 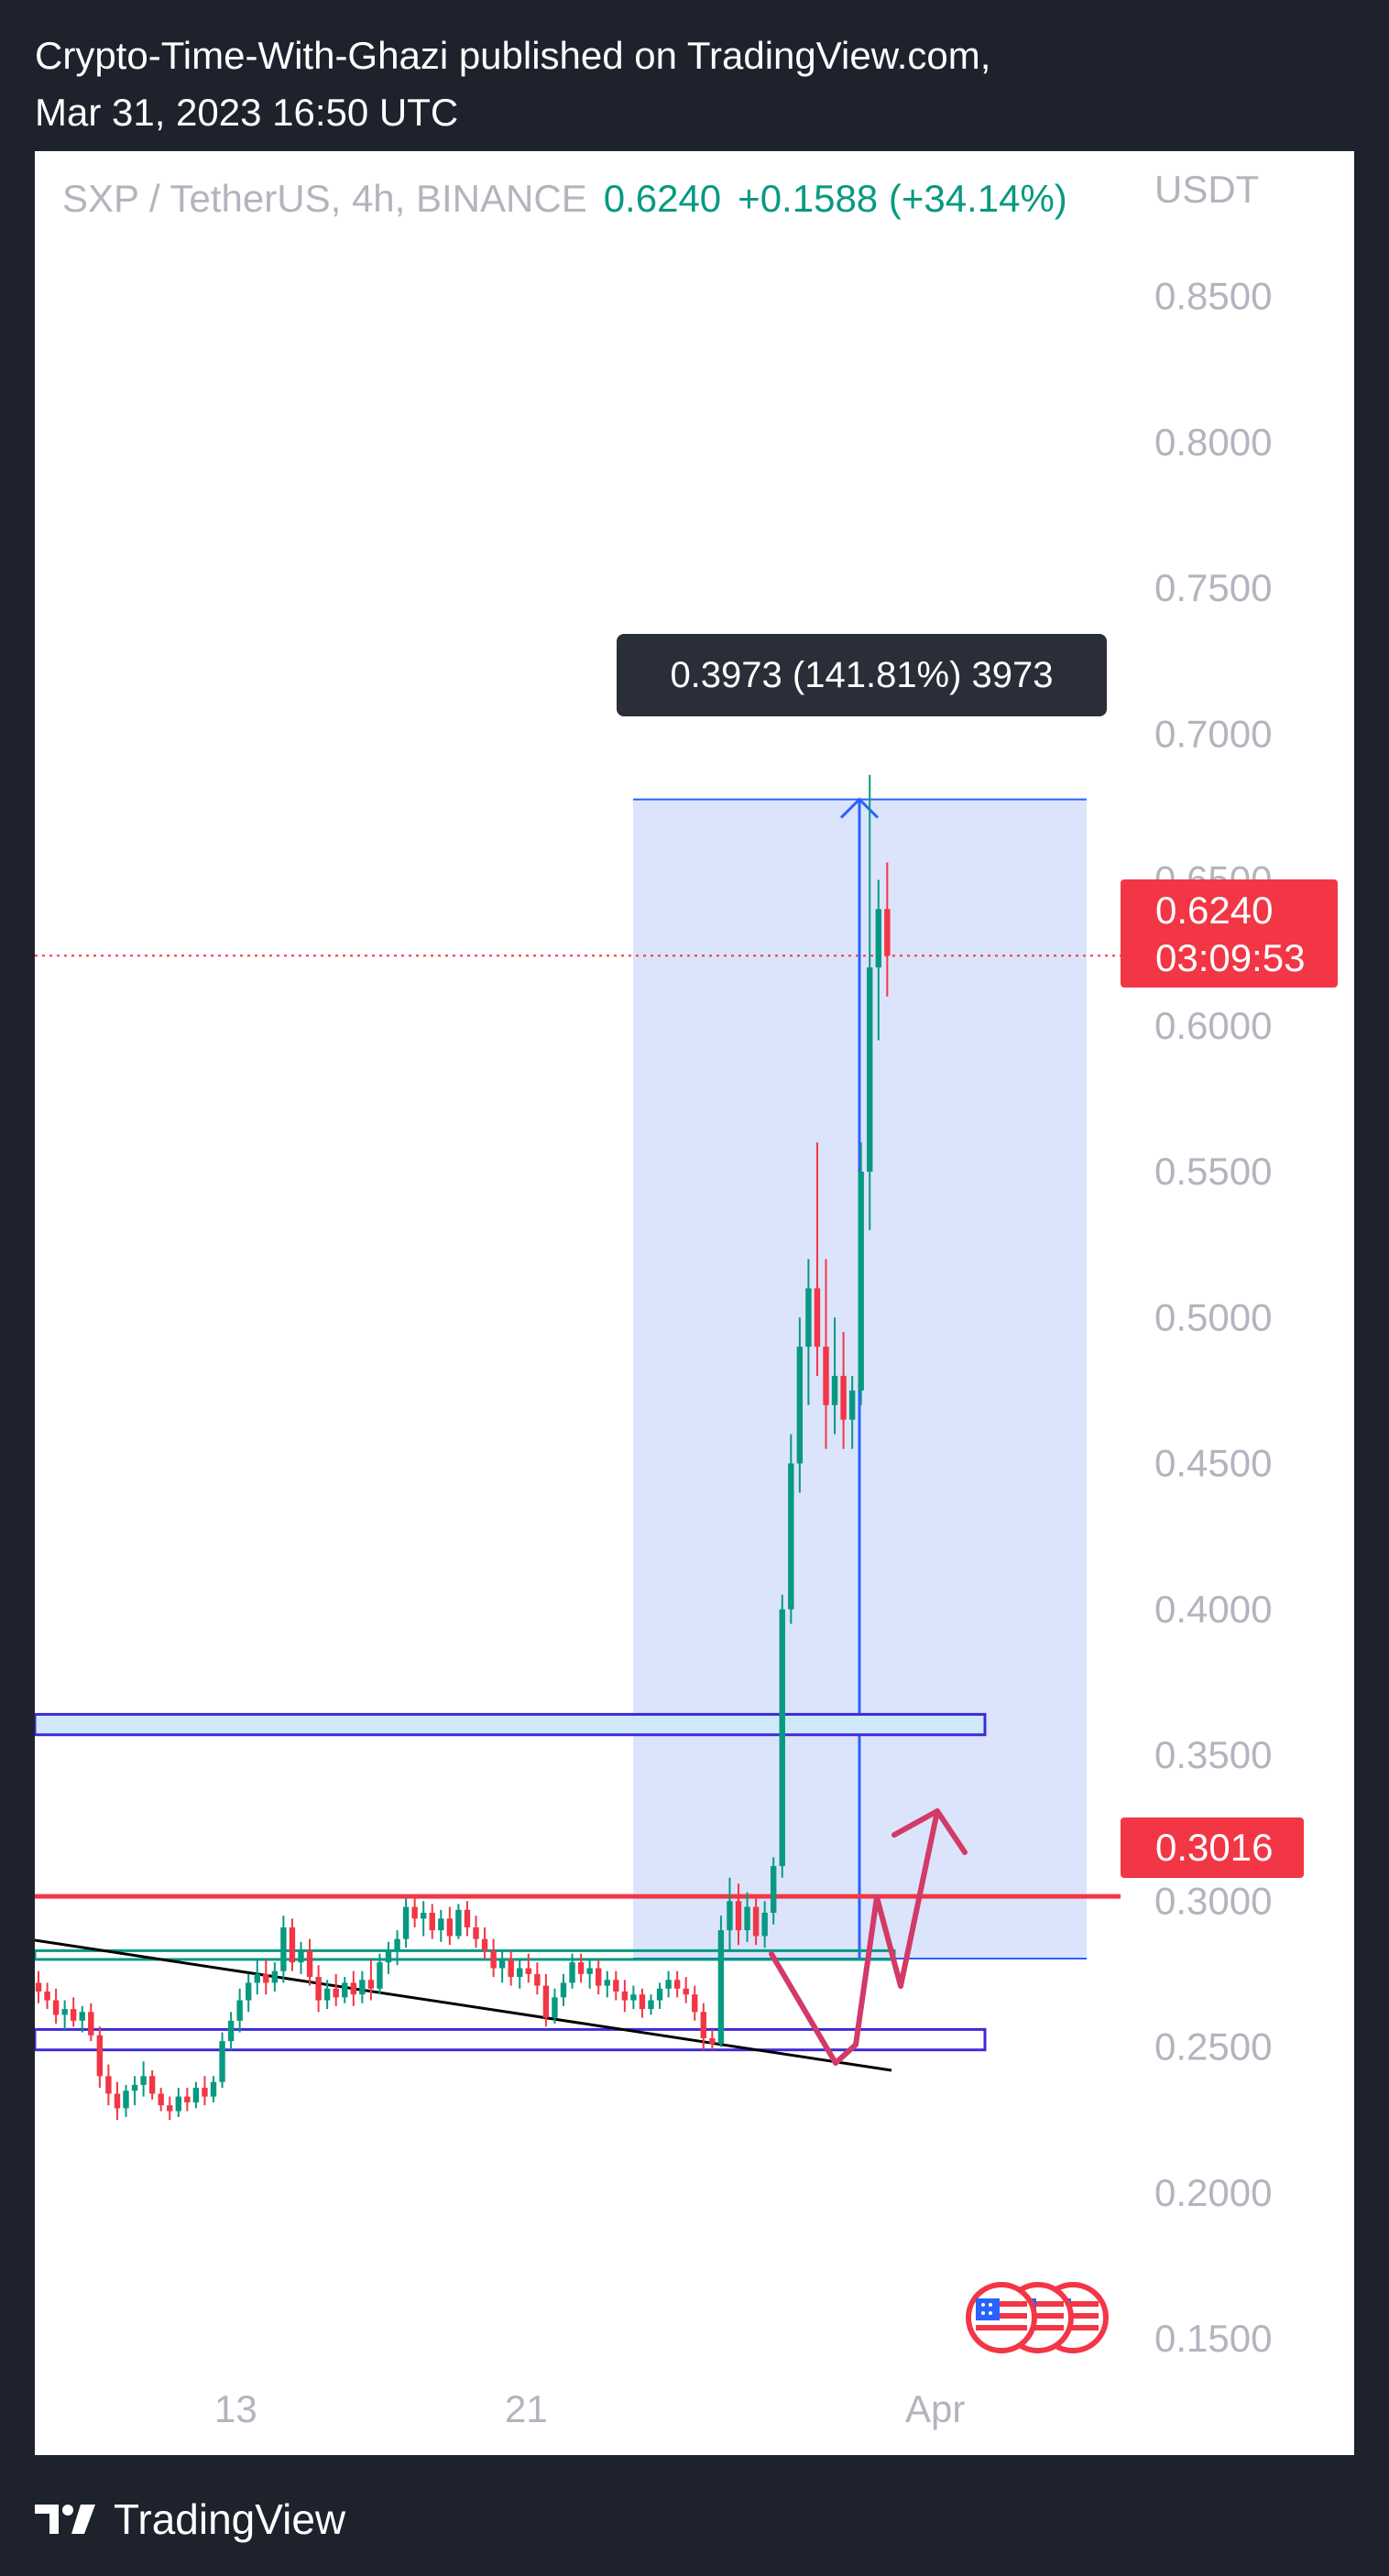 I want to click on current-price-tag: 0.6240 03:09:53, so click(x=1230, y=934).